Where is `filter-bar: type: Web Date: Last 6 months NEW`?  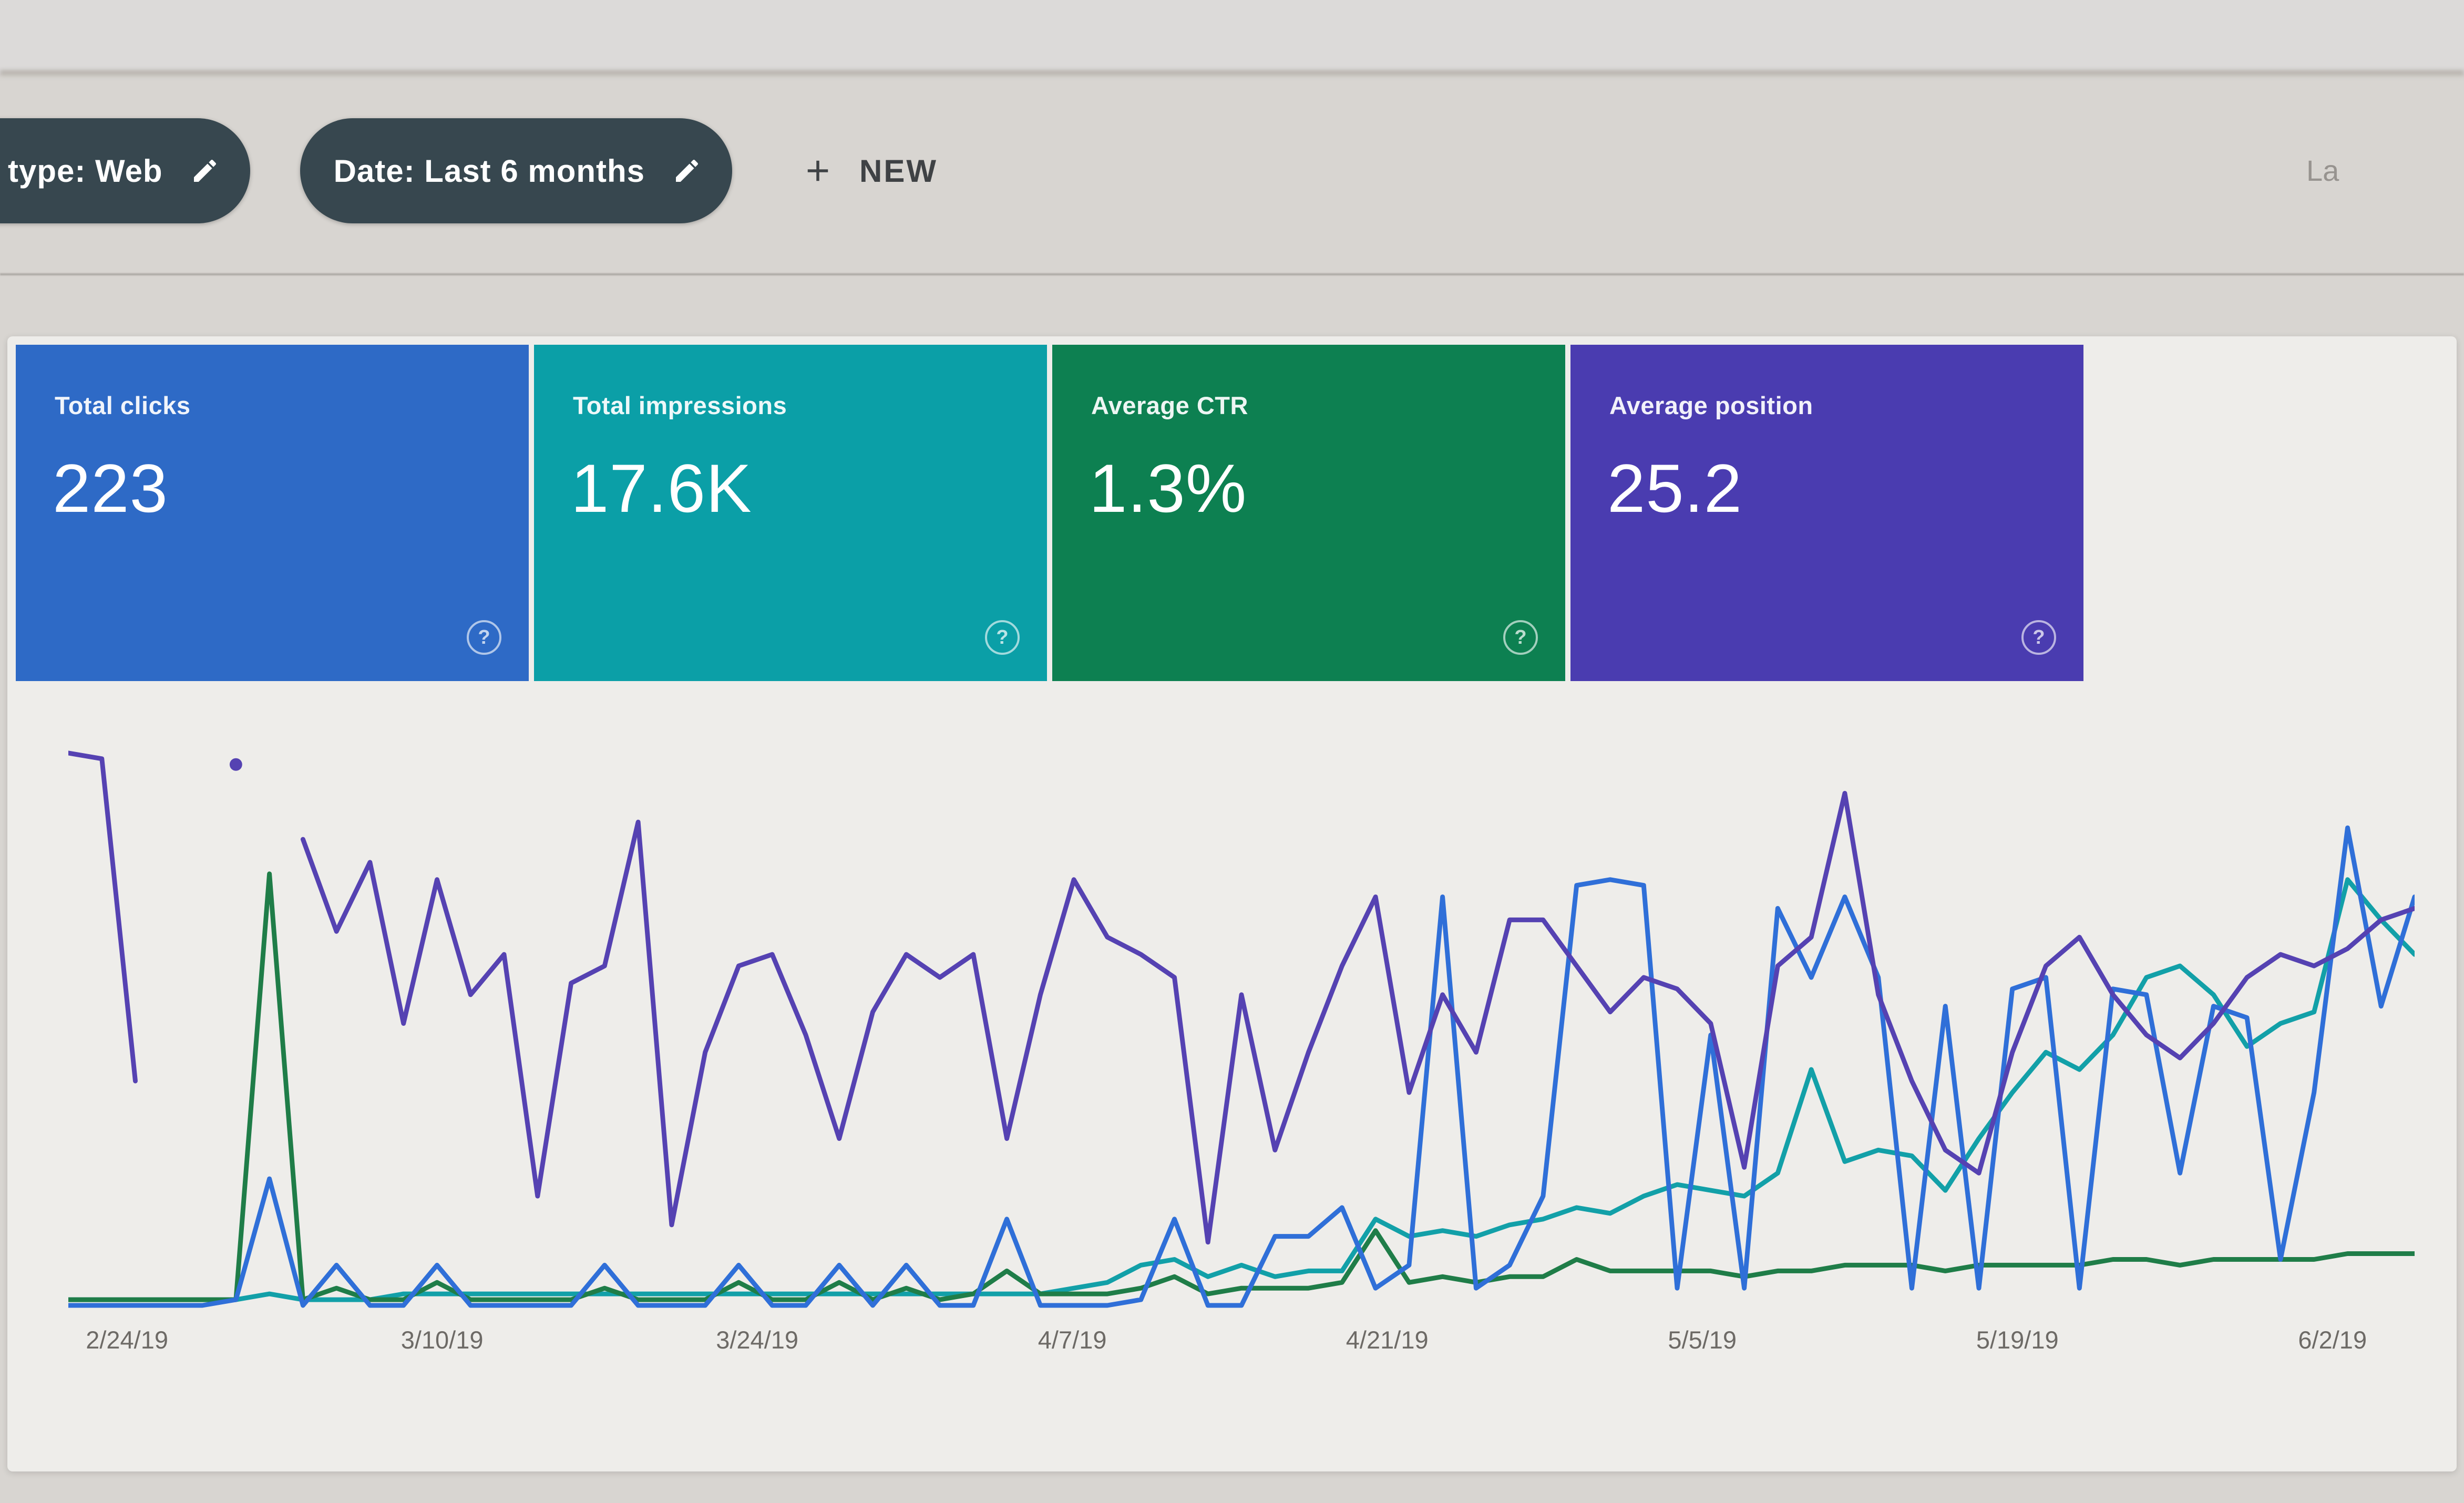
filter-bar: type: Web Date: Last 6 months NEW is located at coordinates (1232, 171).